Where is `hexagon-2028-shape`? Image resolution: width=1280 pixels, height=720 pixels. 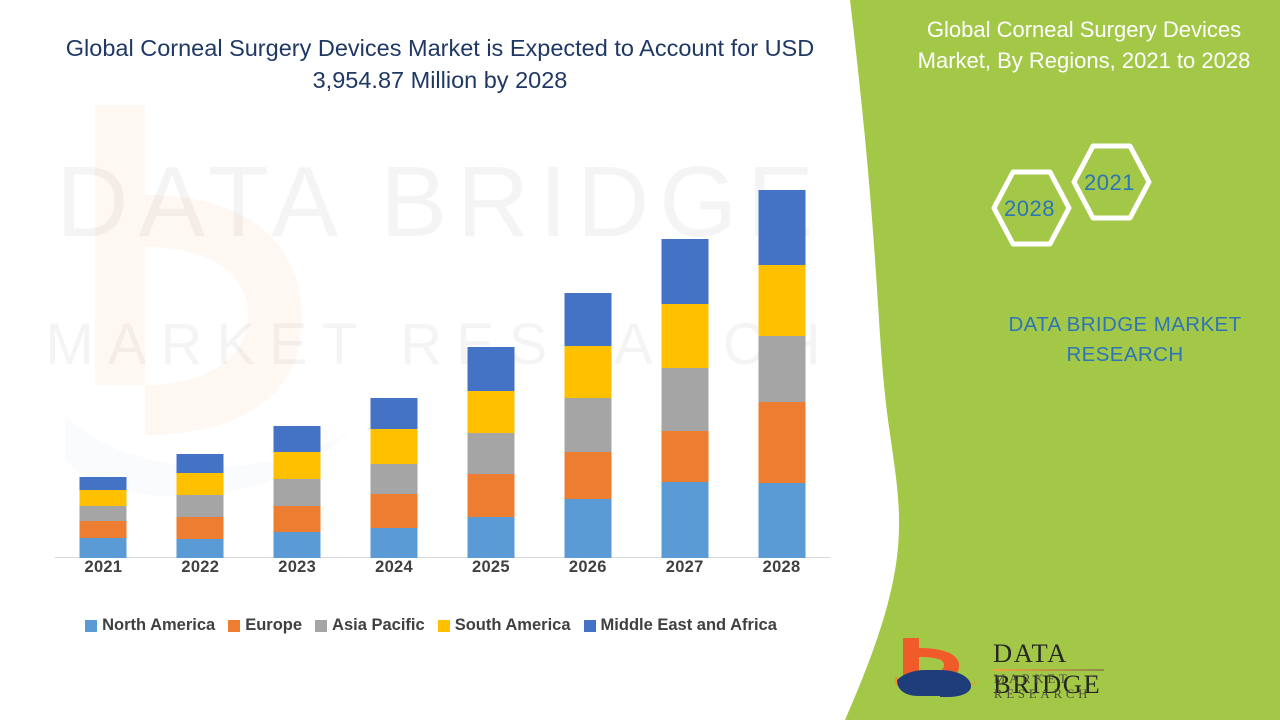 hexagon-2028-shape is located at coordinates (1031, 208).